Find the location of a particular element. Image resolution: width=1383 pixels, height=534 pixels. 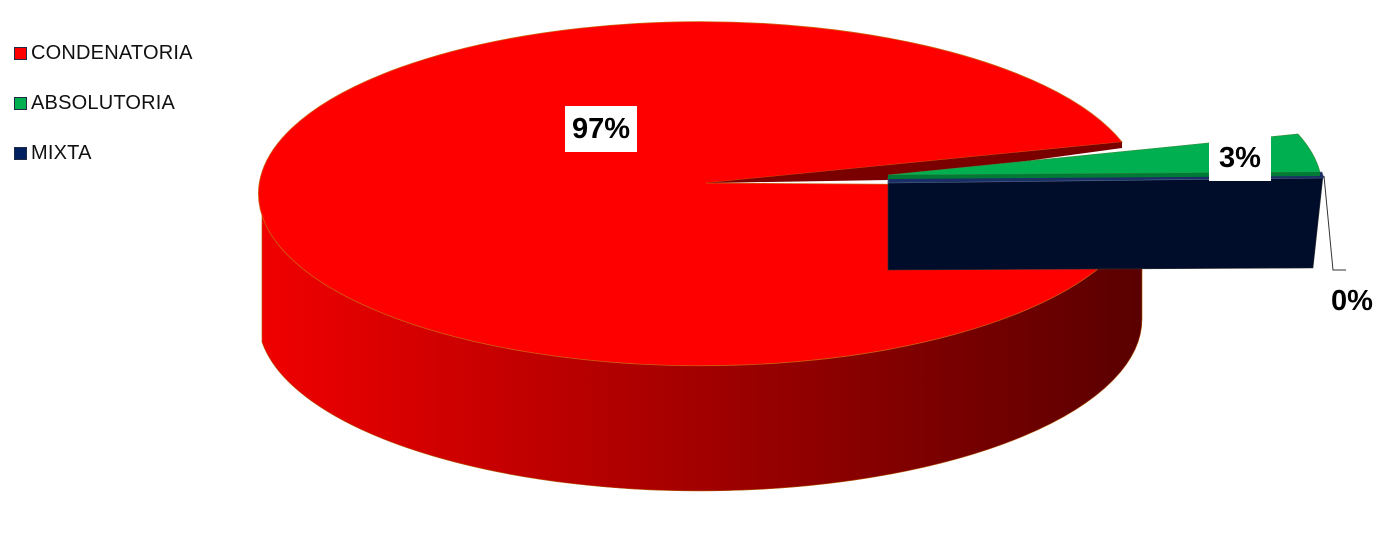

data-label-absolutoria: 3% is located at coordinates (1240, 158).